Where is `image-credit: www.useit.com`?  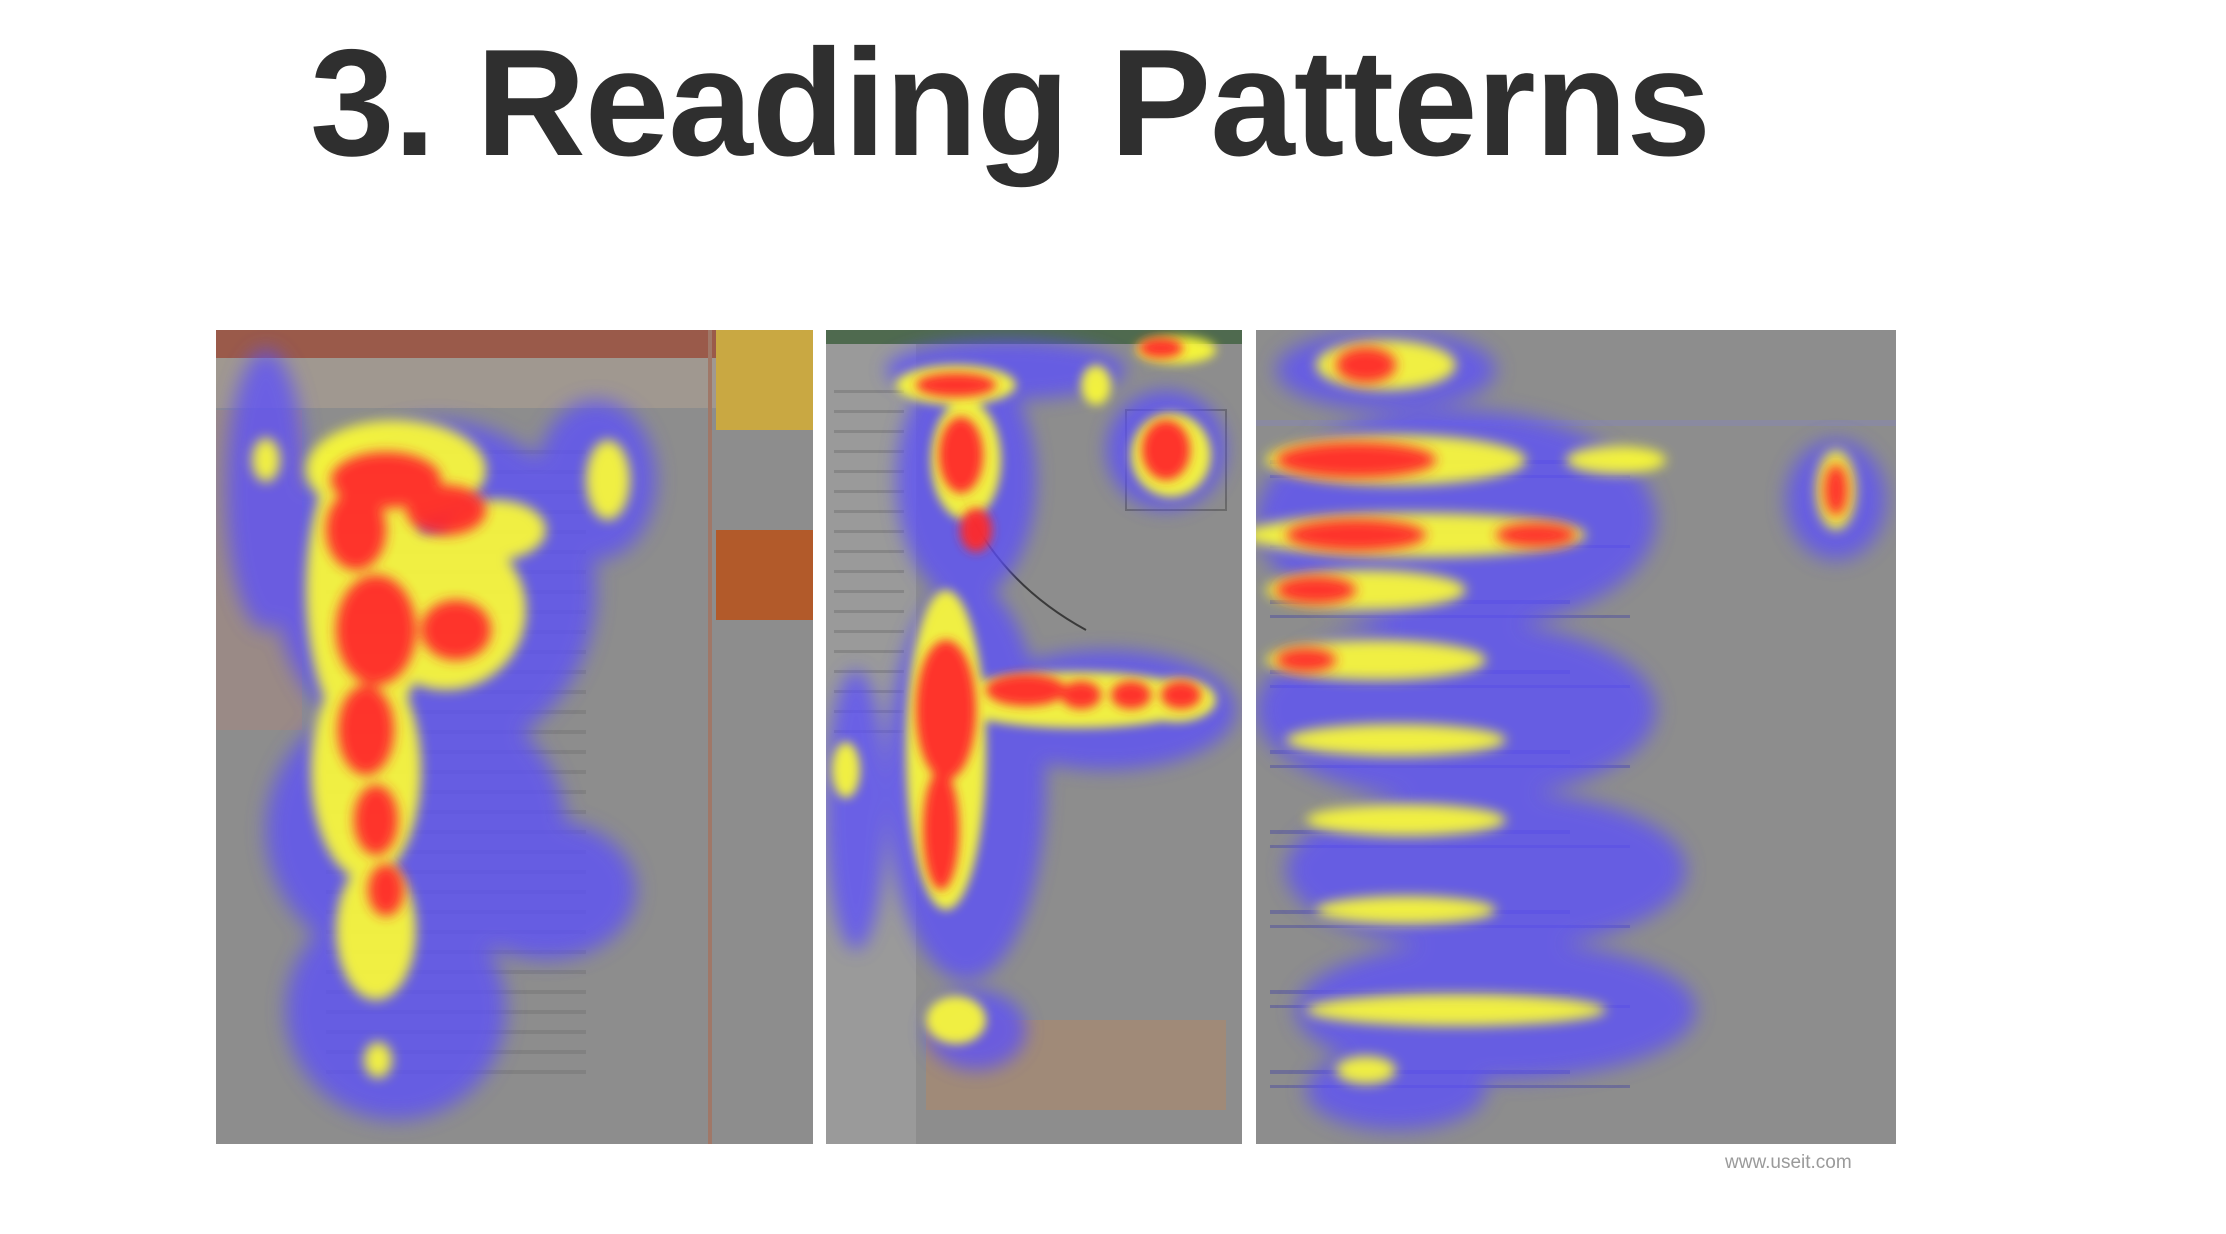
image-credit: www.useit.com is located at coordinates (1788, 1162).